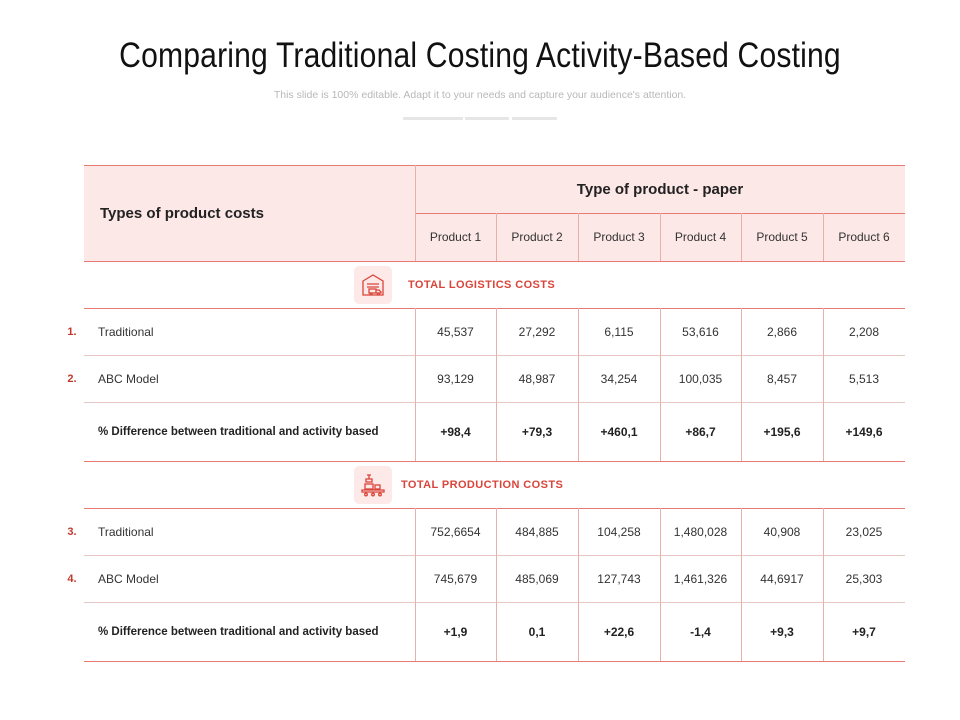 The width and height of the screenshot is (960, 720). I want to click on difference-cell: +1,9, so click(455, 631).